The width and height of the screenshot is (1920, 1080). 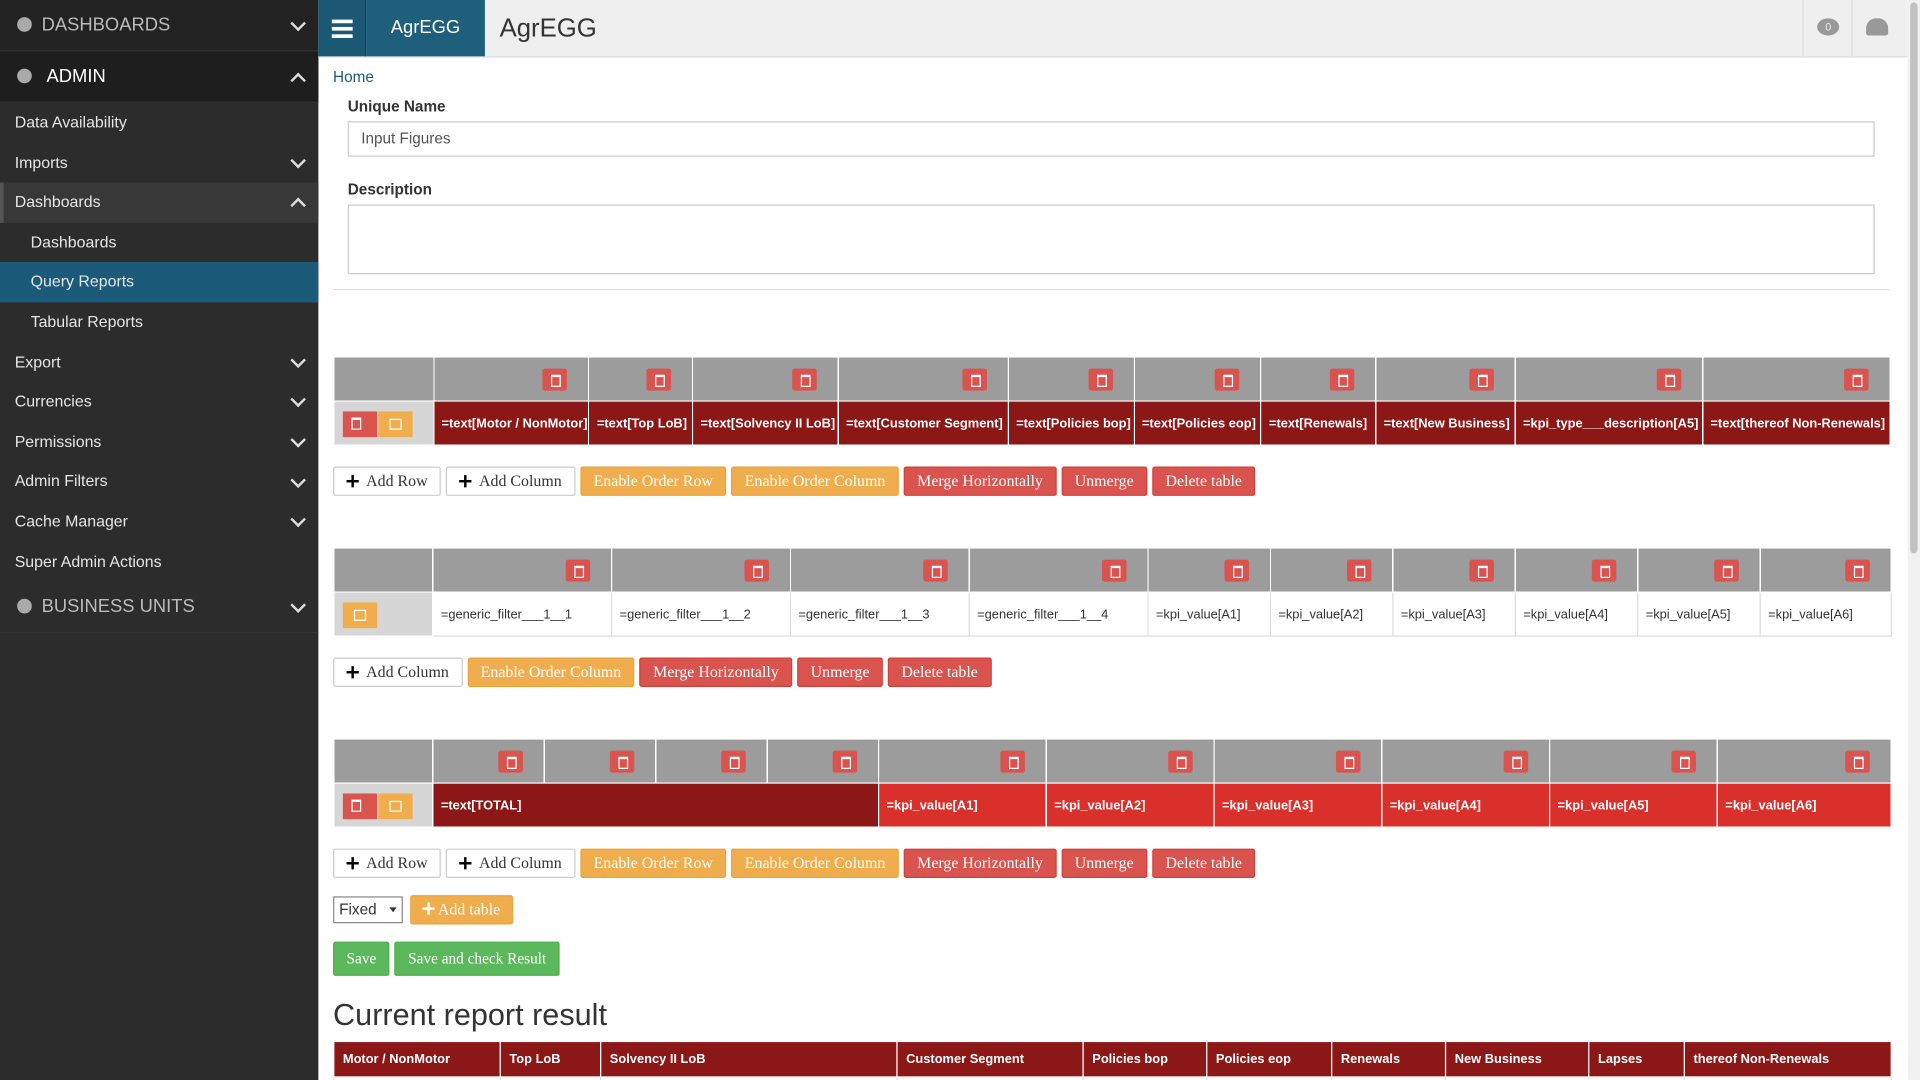 I want to click on cell: =generic_filter___1__3, so click(x=879, y=614).